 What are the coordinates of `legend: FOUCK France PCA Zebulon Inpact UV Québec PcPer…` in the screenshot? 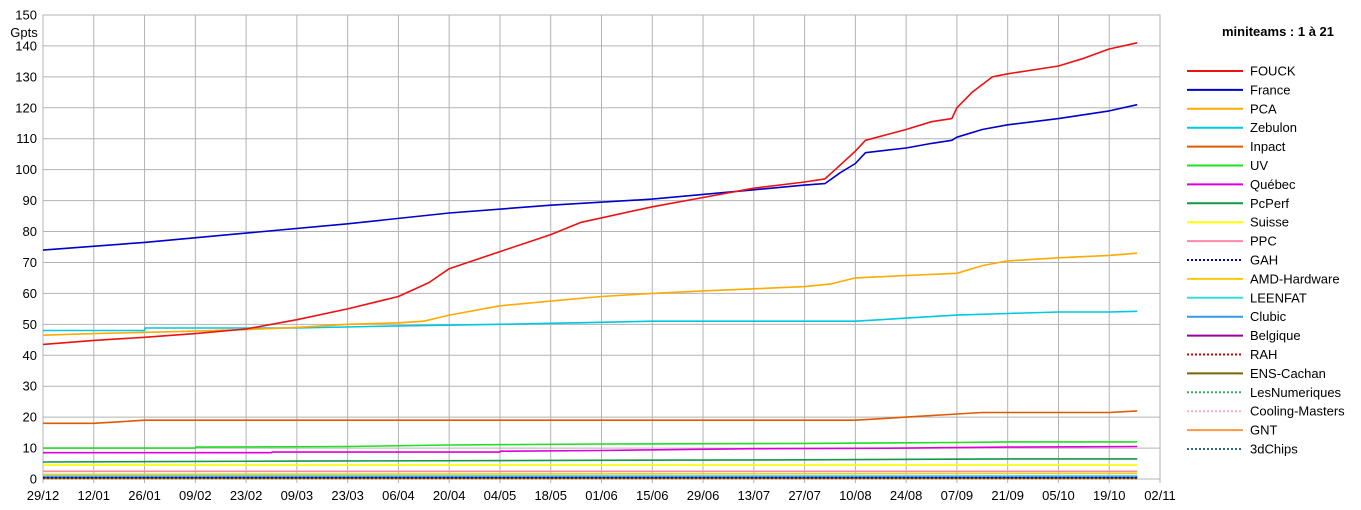 It's located at (1266, 260).